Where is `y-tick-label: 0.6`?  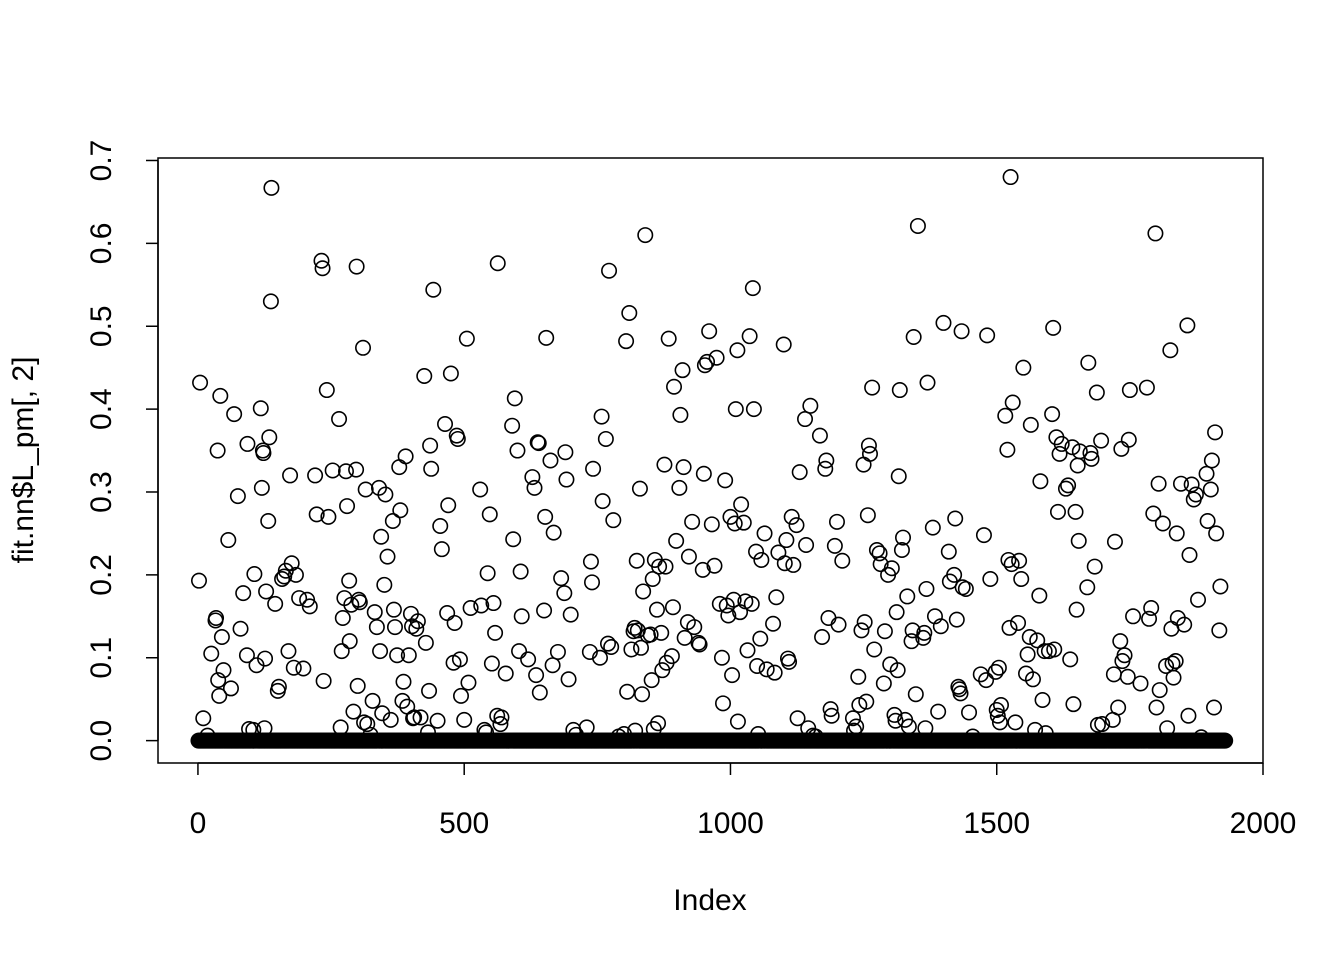 y-tick-label: 0.6 is located at coordinates (101, 244).